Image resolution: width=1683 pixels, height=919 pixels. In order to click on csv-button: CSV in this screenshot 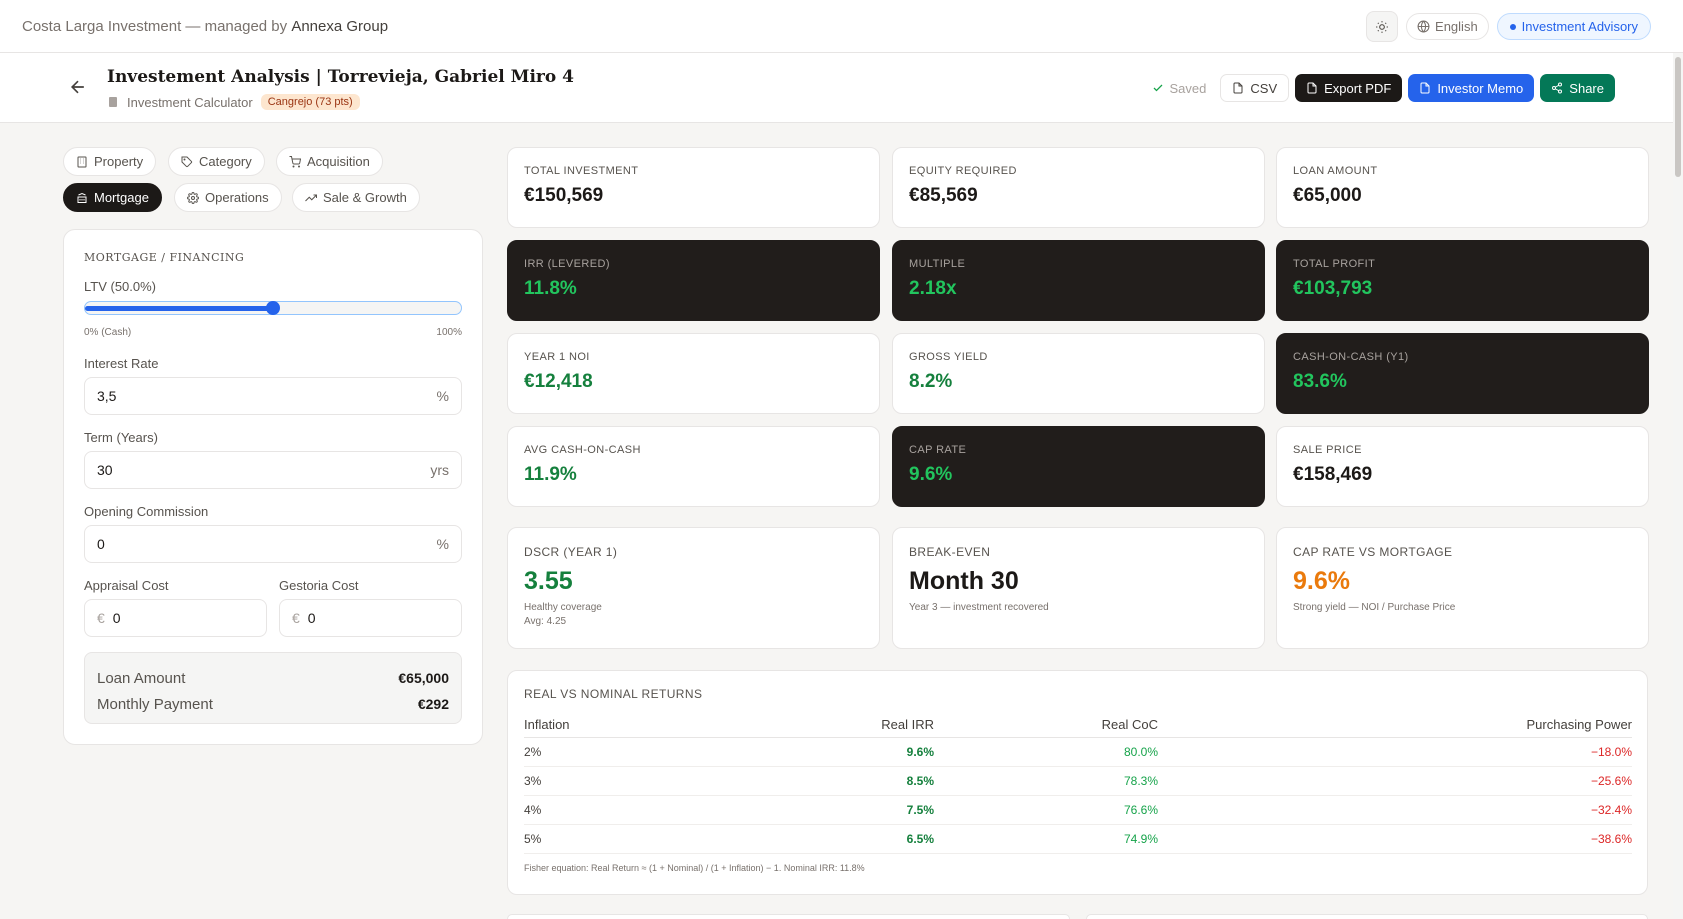, I will do `click(1255, 88)`.